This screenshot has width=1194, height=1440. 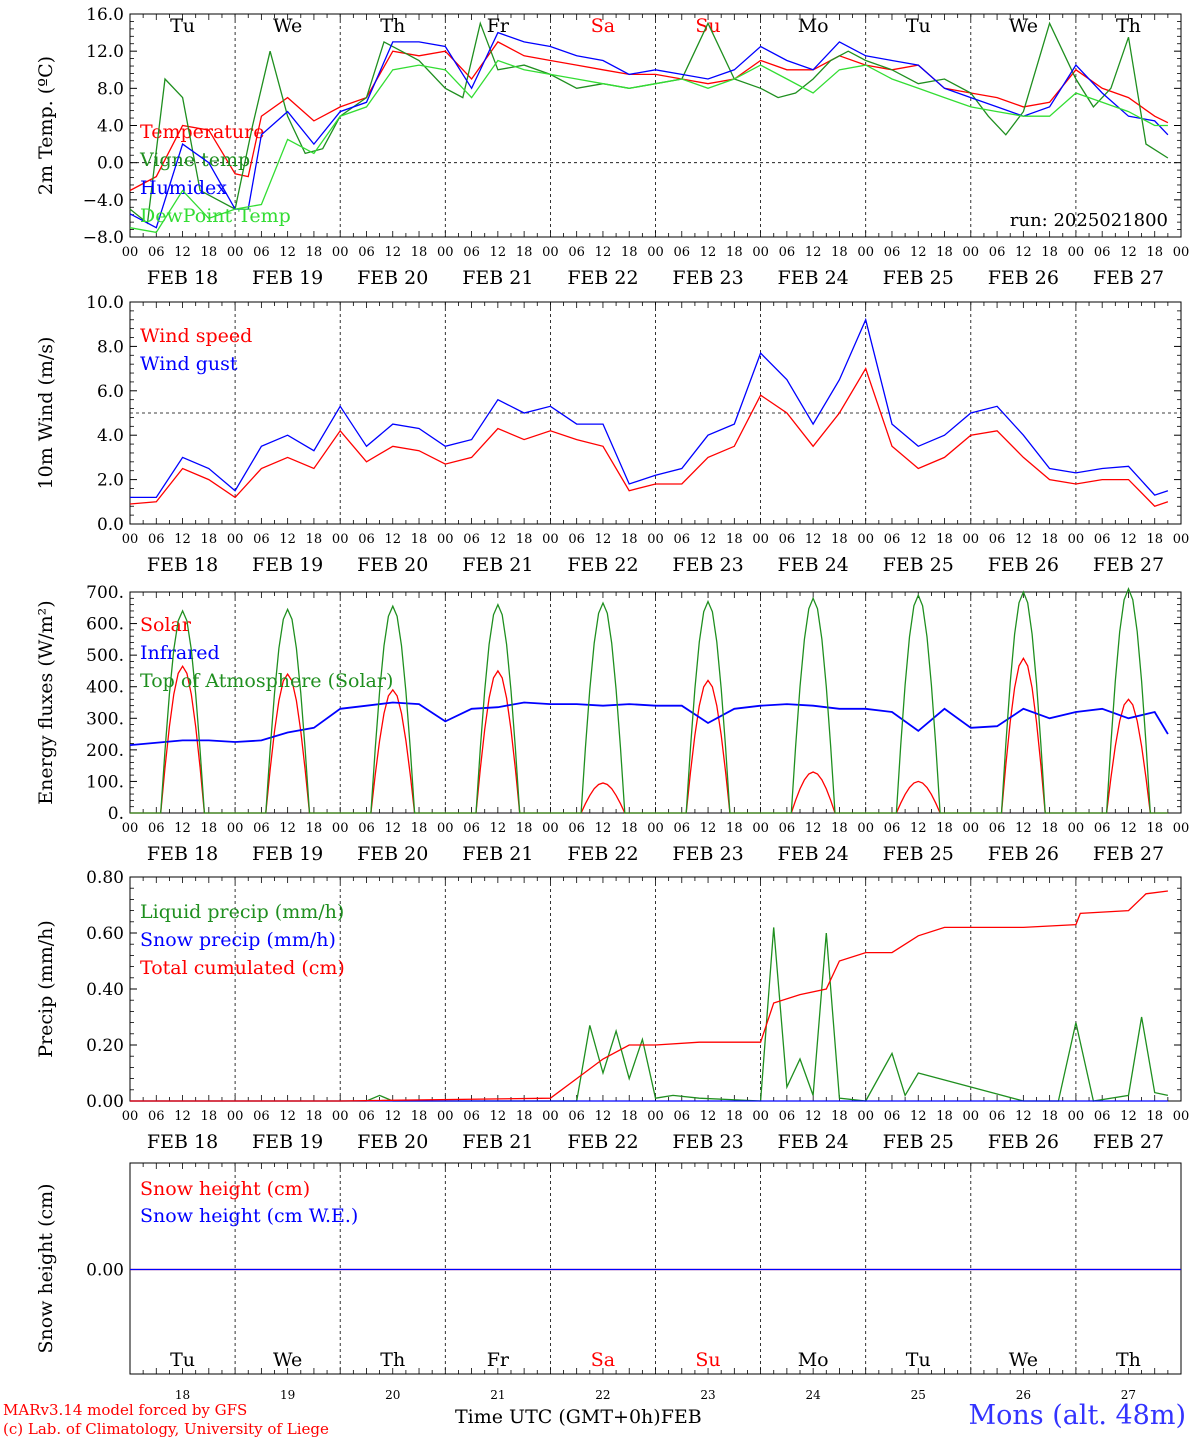 What do you see at coordinates (105, 593) in the screenshot?
I see `y-tick-label: 700.` at bounding box center [105, 593].